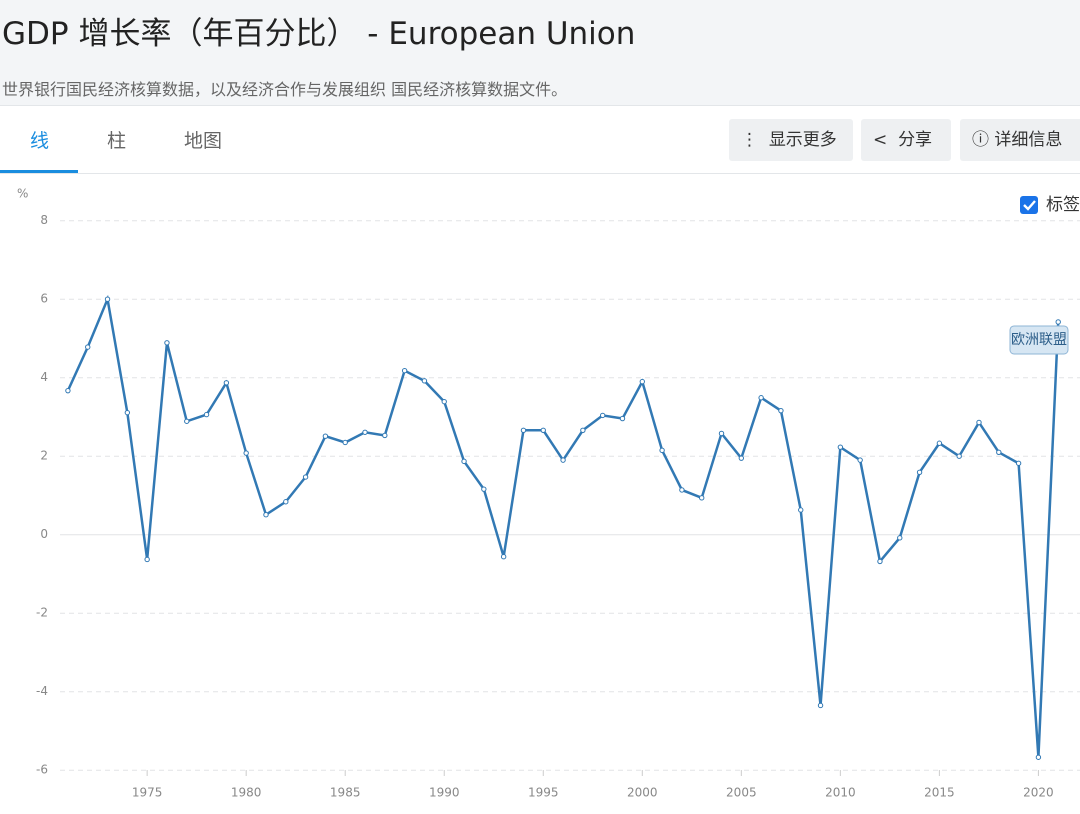 This screenshot has height=814, width=1080. Describe the element at coordinates (40, 141) in the screenshot. I see `tab: 线` at that location.